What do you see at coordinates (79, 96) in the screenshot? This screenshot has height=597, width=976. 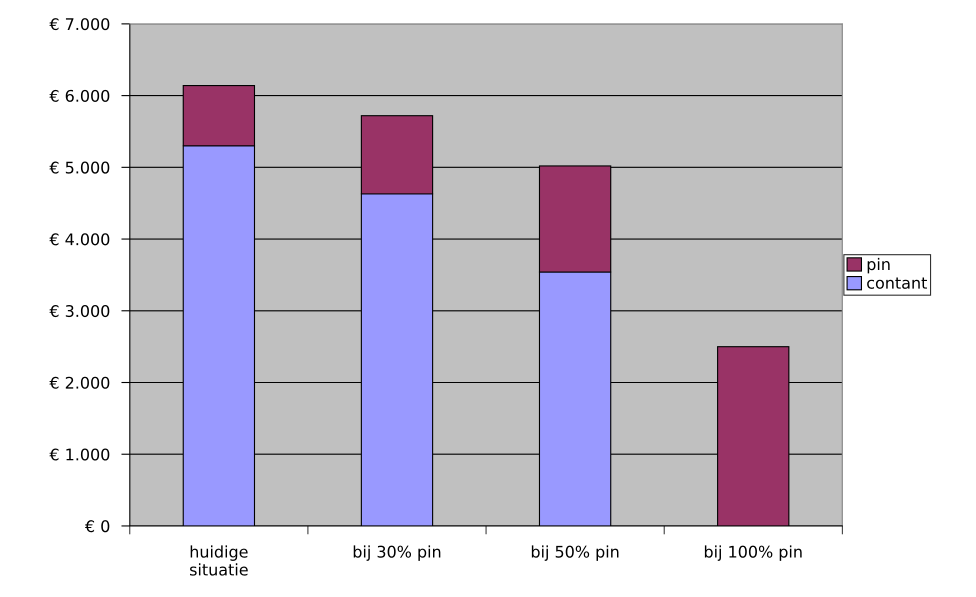 I see `y-tick-label: € 6.000` at bounding box center [79, 96].